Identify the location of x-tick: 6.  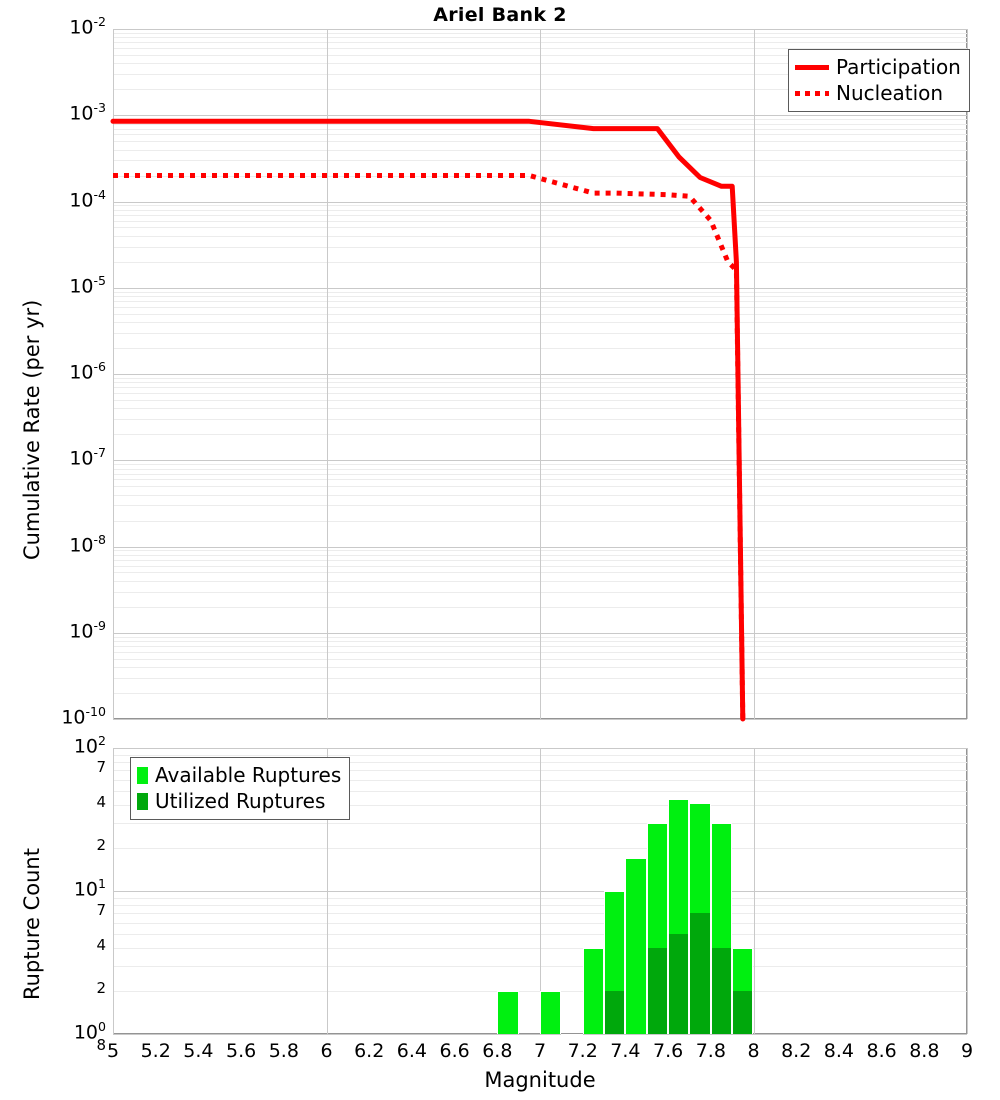
(326, 1051).